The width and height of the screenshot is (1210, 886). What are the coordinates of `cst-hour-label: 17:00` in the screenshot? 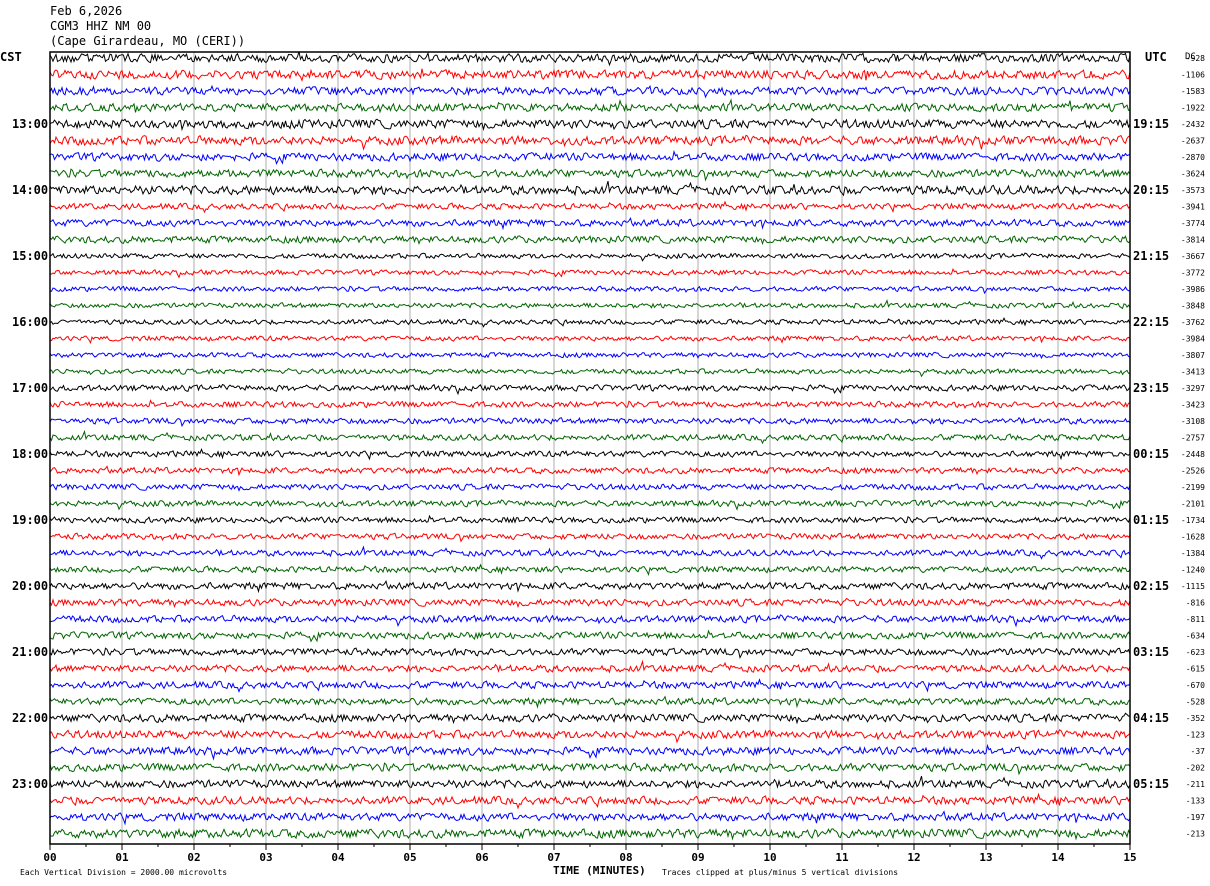 It's located at (30, 388).